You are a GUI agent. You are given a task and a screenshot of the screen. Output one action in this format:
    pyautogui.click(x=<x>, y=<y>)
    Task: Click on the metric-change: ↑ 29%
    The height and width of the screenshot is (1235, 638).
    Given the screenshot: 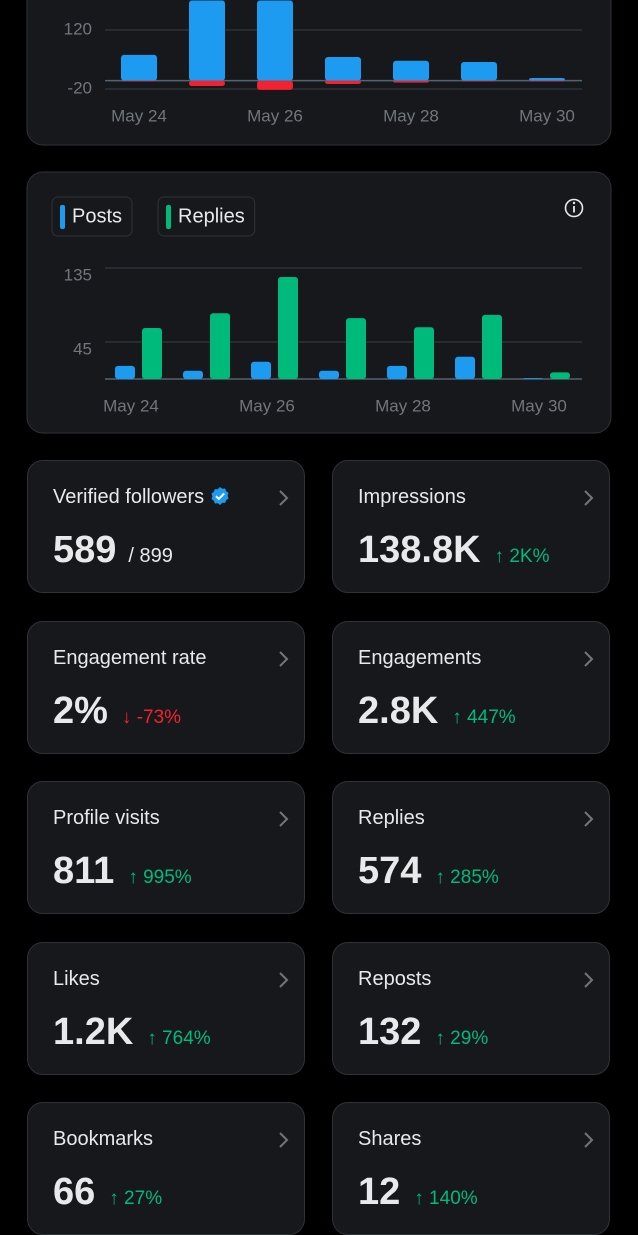 What is the action you would take?
    pyautogui.click(x=462, y=1038)
    